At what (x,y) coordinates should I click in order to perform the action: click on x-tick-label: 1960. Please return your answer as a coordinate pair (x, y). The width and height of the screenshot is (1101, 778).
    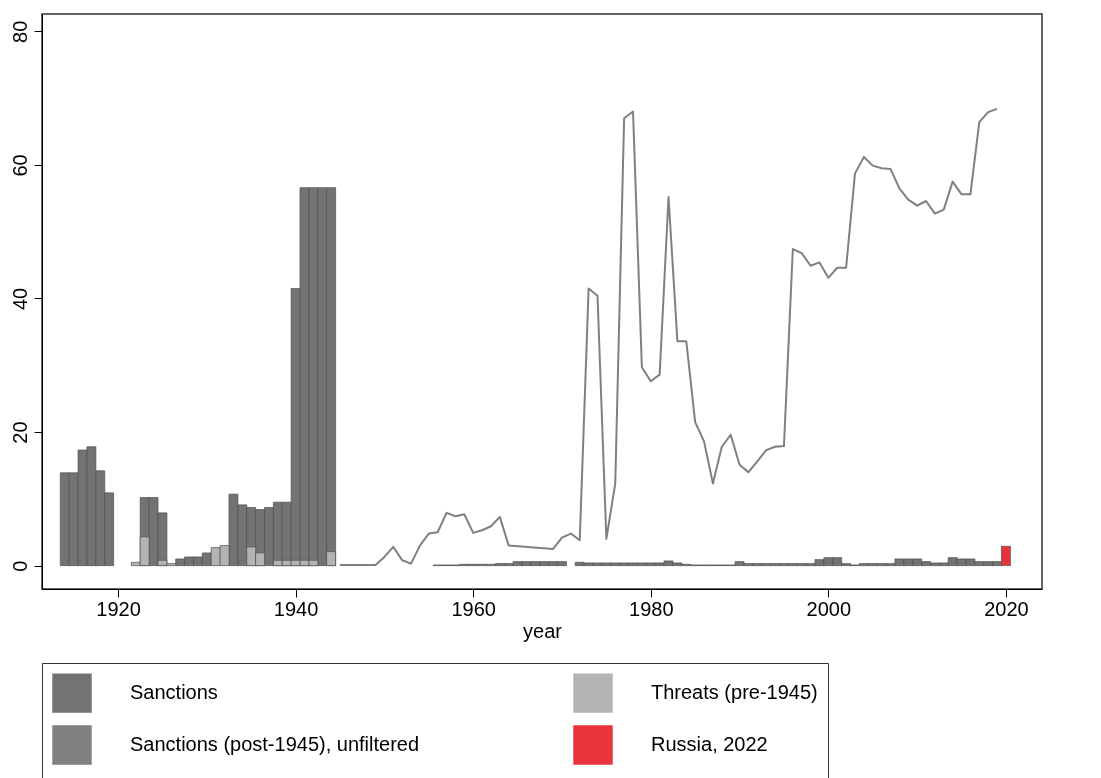
    Looking at the image, I should click on (473, 608).